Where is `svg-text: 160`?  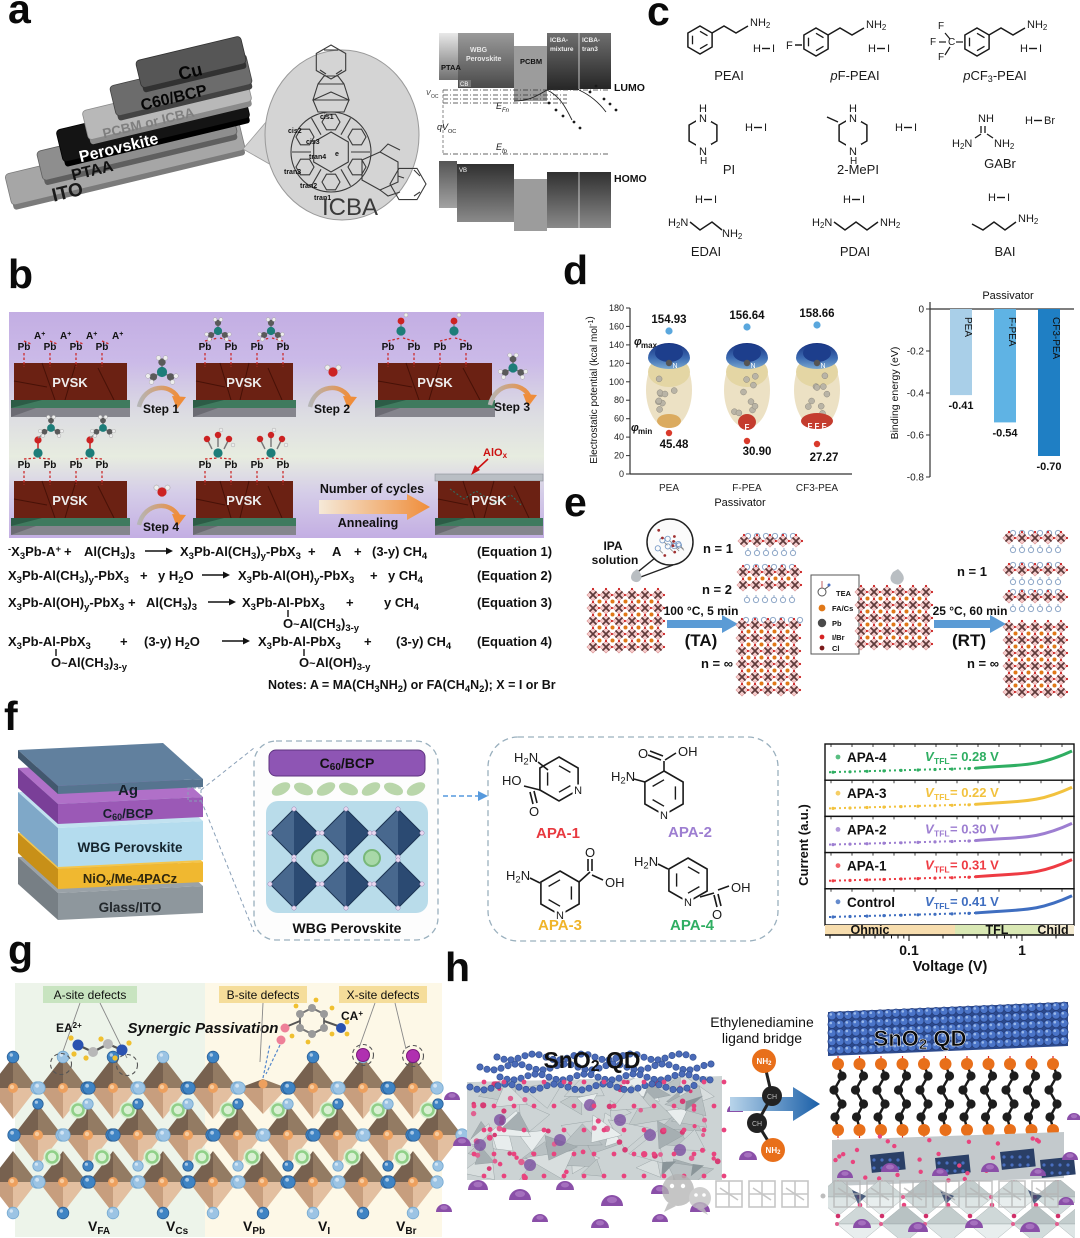
svg-text: 160 is located at coordinates (616, 326).